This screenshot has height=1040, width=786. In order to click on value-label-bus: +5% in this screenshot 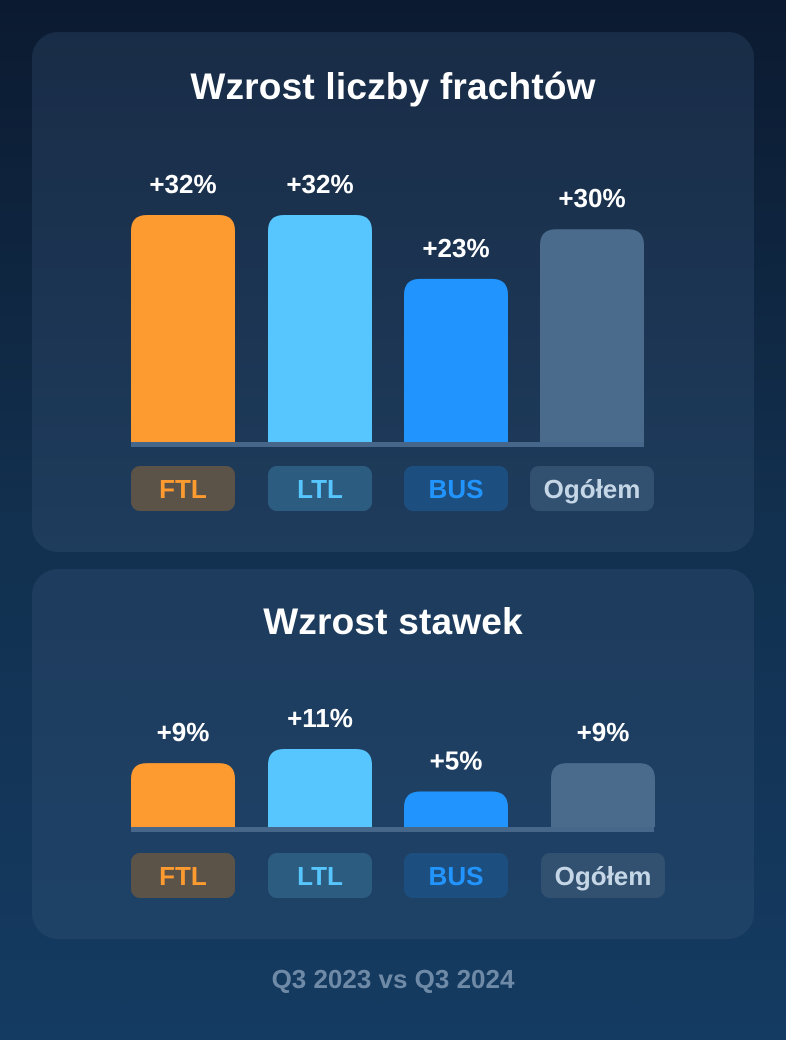, I will do `click(456, 761)`.